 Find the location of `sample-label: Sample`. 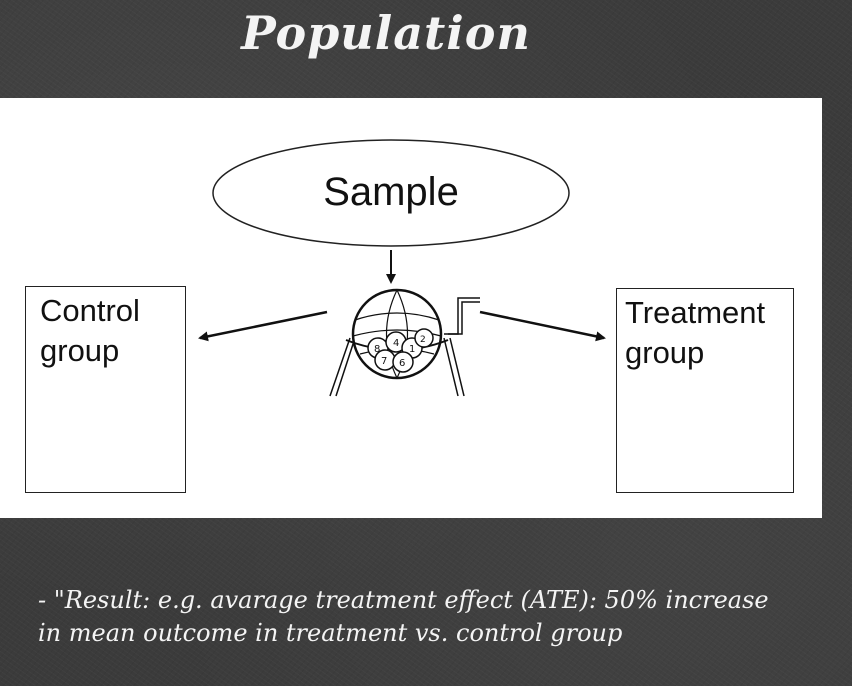

sample-label: Sample is located at coordinates (391, 192).